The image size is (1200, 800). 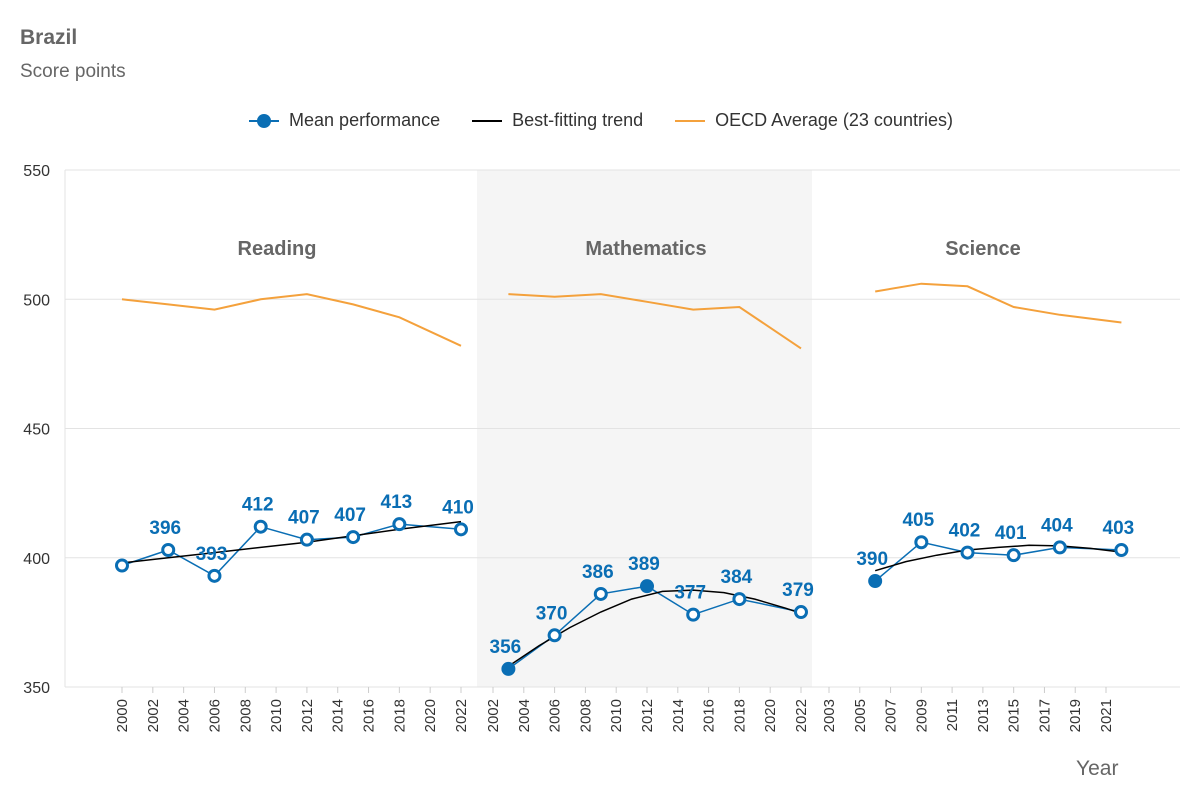 What do you see at coordinates (1097, 768) in the screenshot?
I see `x-axis-title: Year` at bounding box center [1097, 768].